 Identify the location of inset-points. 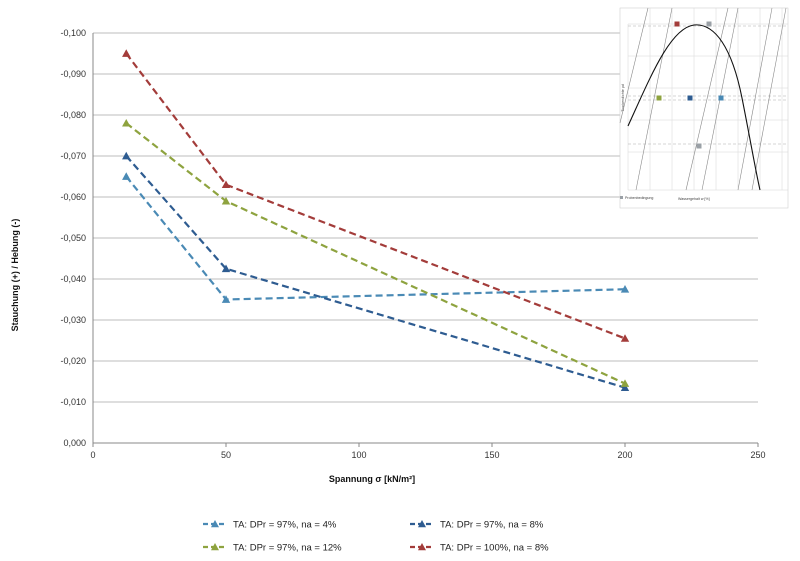
(690, 85).